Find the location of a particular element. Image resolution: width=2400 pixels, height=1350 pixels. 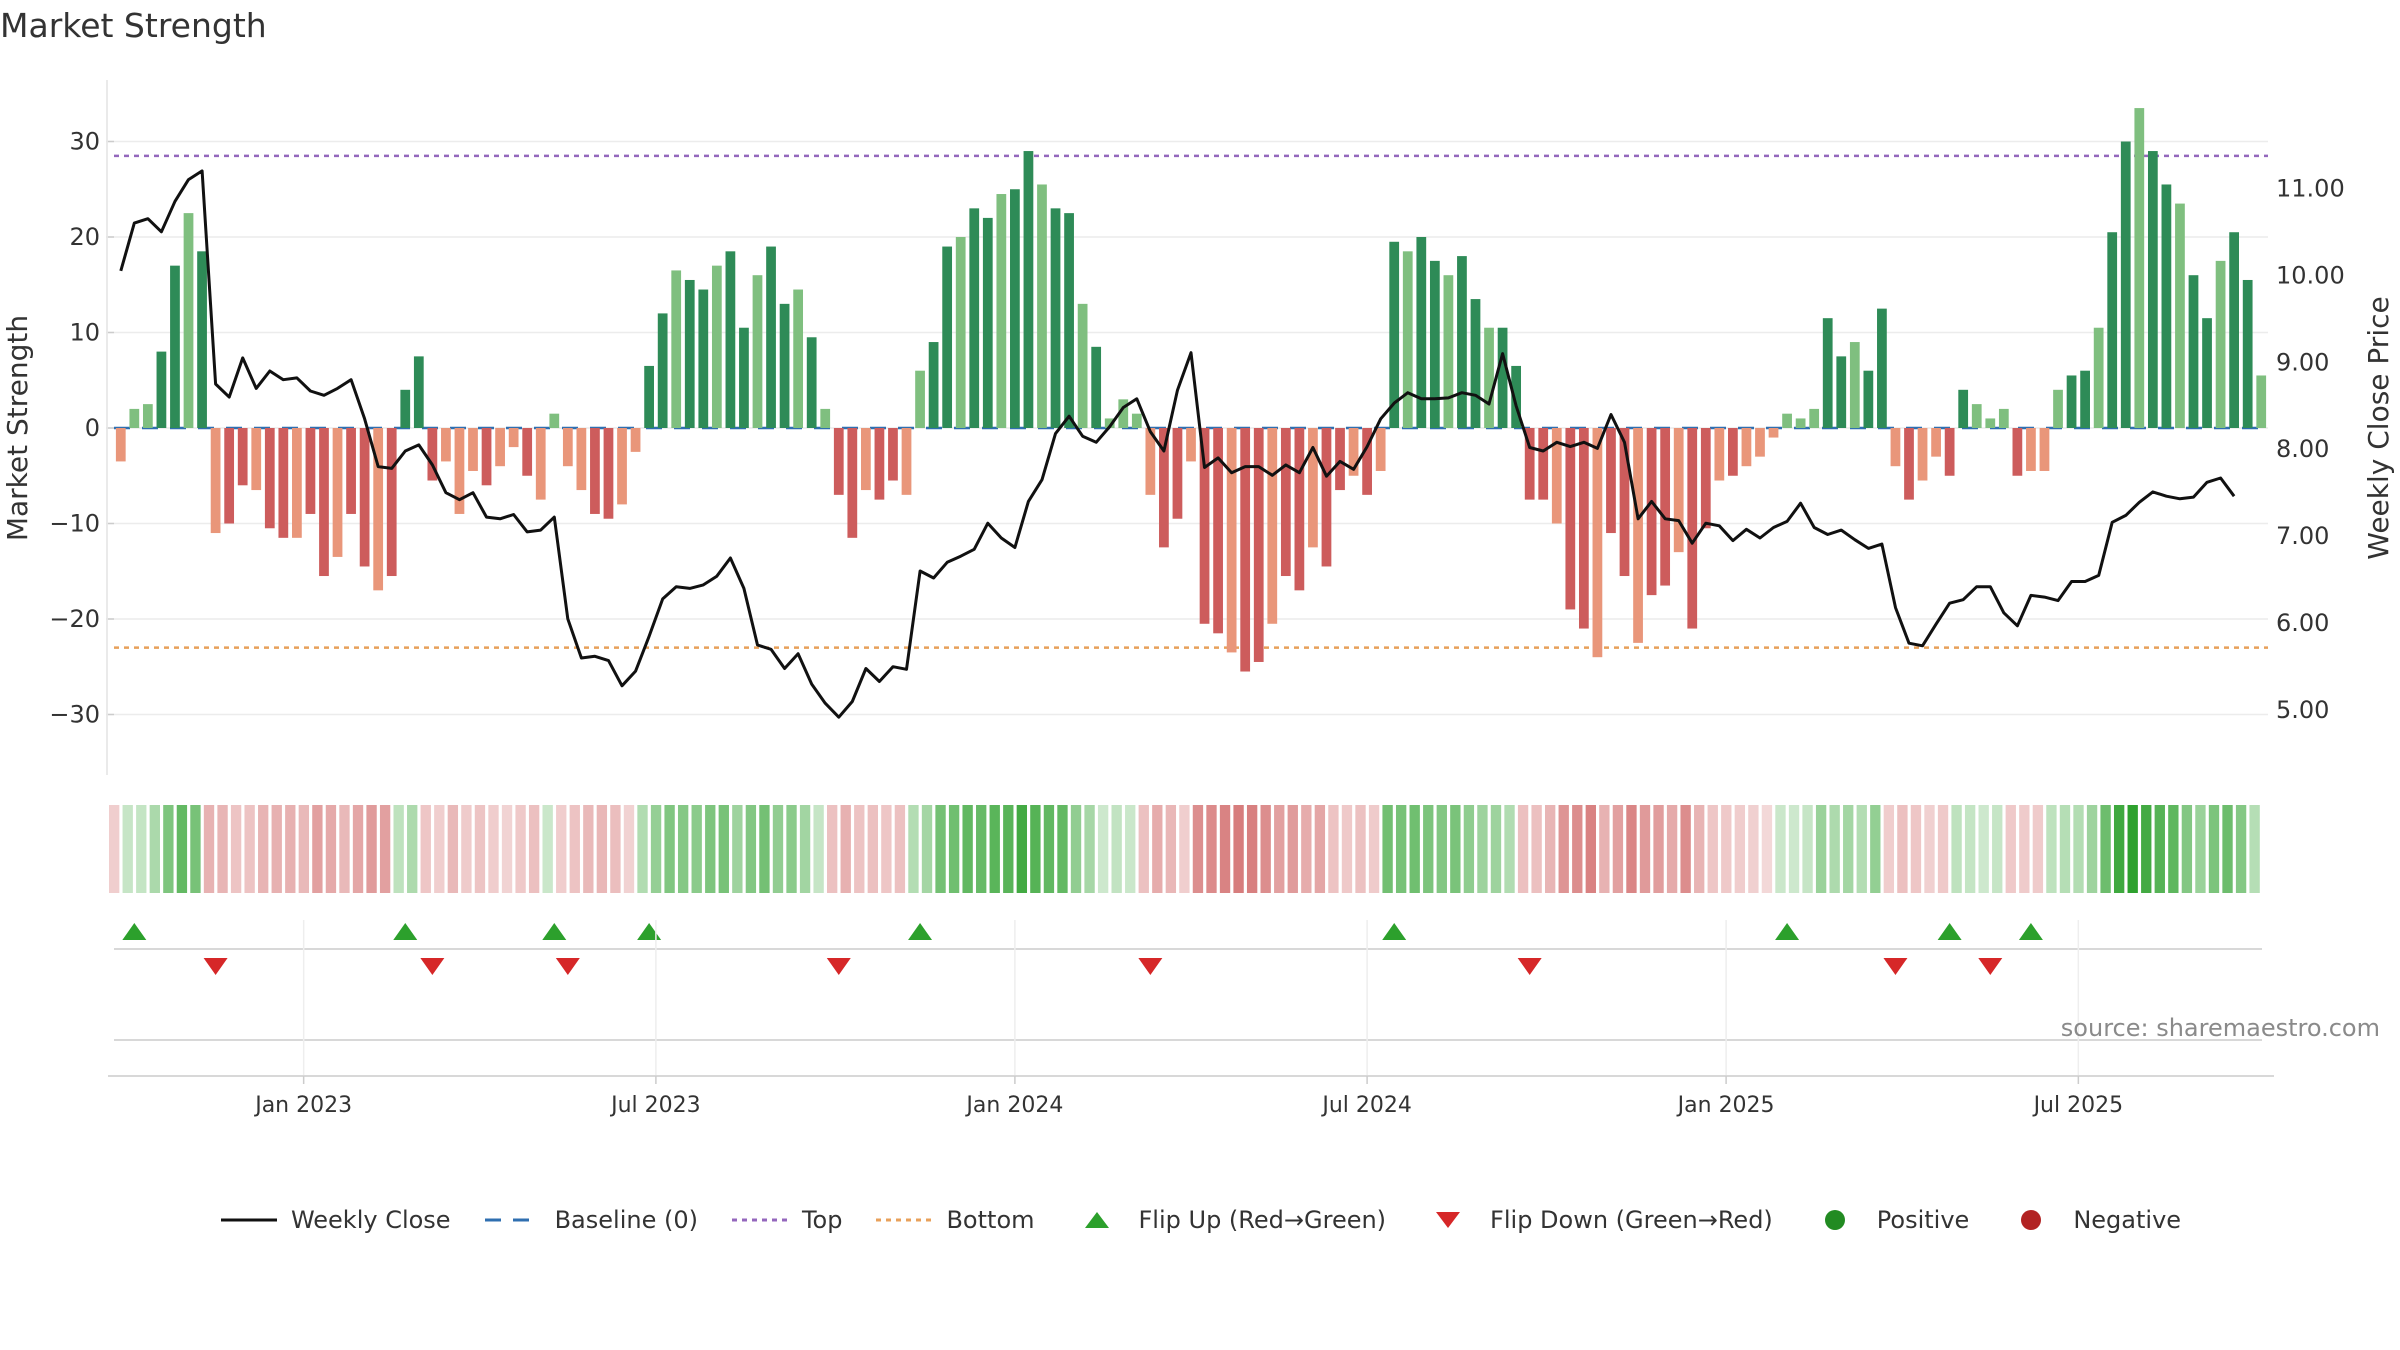

x-tick-label: Jul 2023 is located at coordinates (655, 1105).